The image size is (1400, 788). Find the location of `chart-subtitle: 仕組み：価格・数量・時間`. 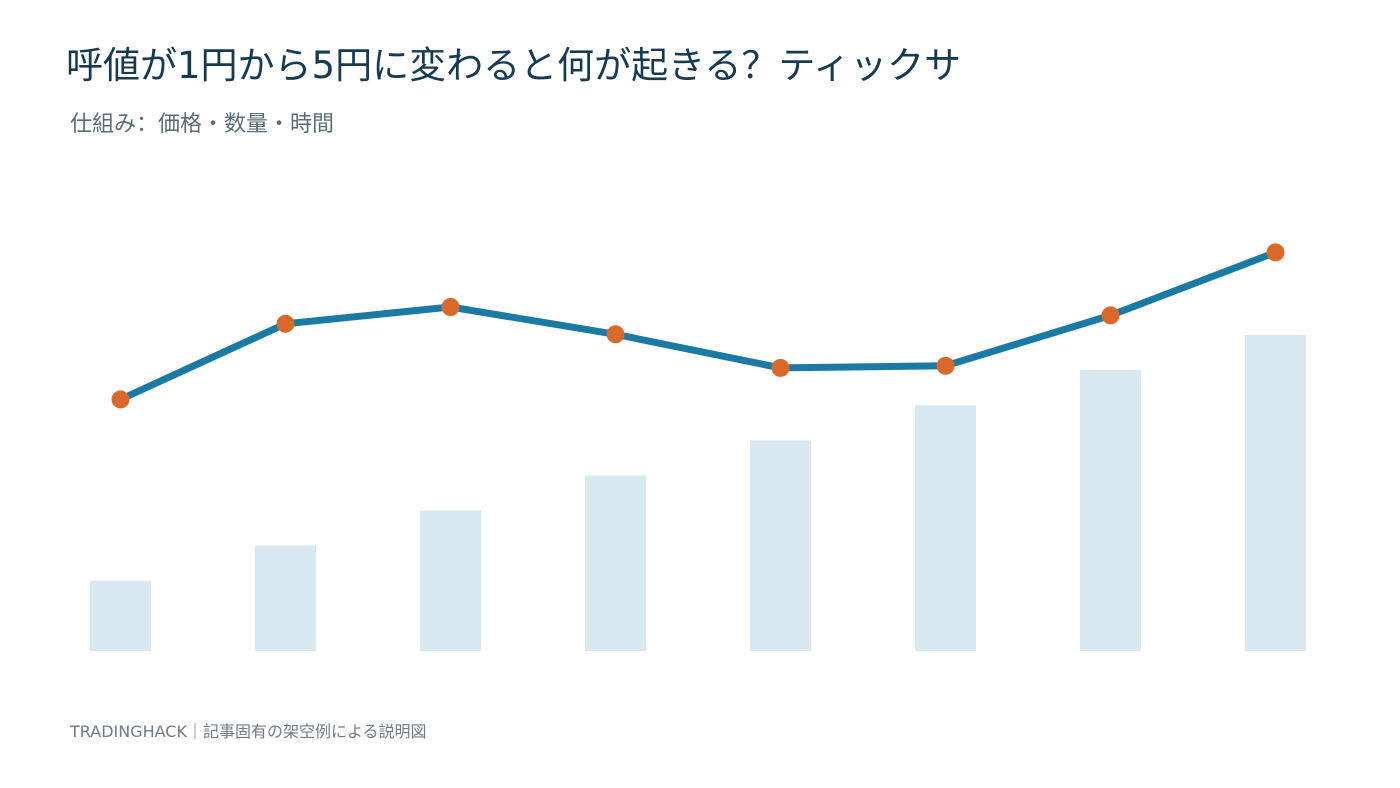

chart-subtitle: 仕組み：価格・数量・時間 is located at coordinates (202, 124).